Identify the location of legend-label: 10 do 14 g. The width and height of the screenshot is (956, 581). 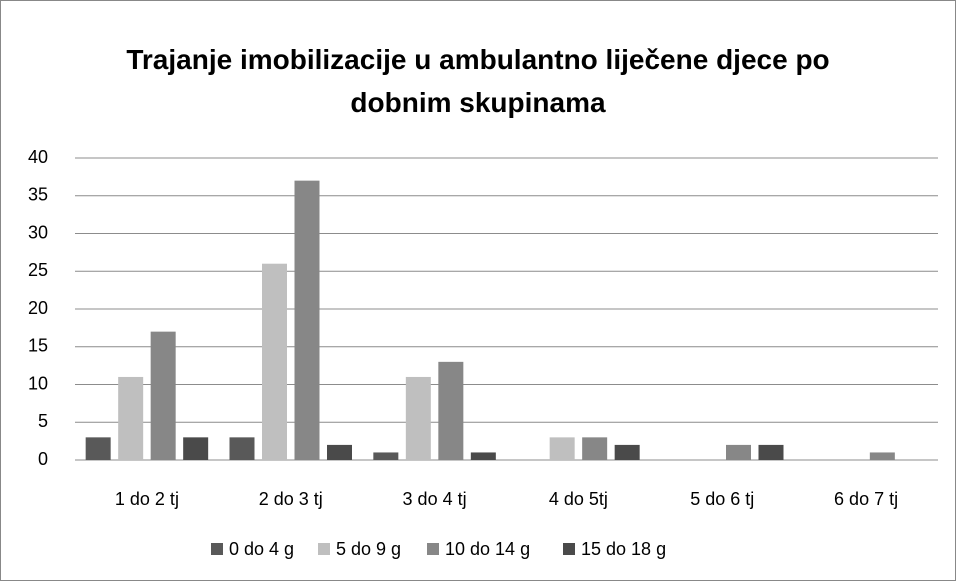
(487, 549).